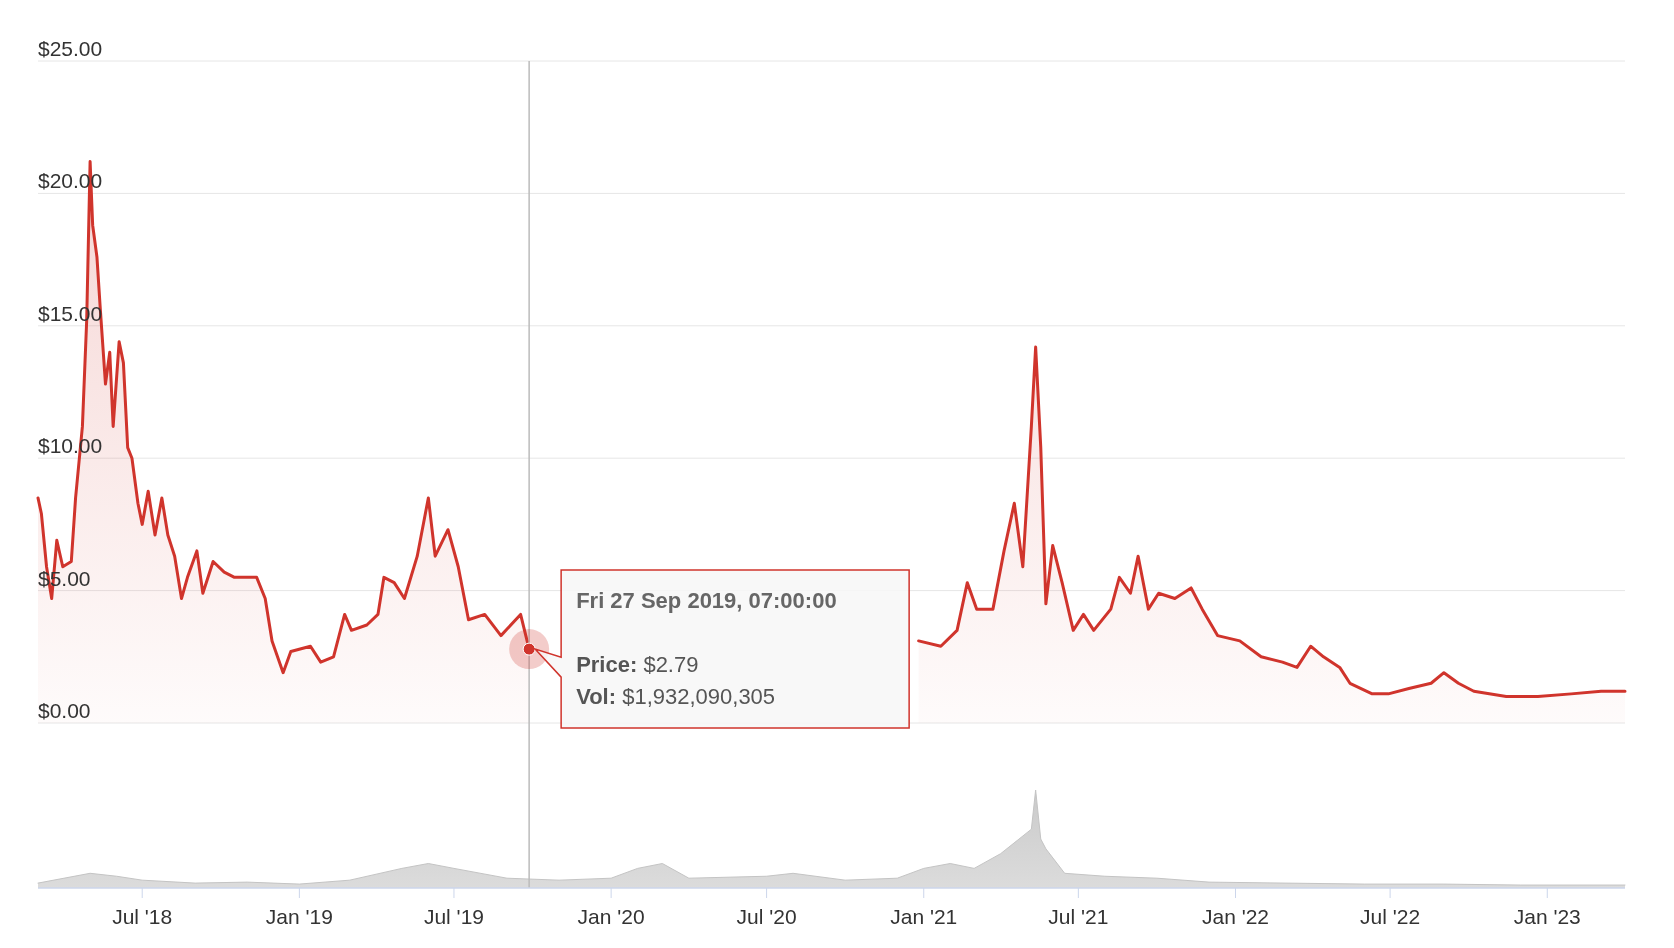 Image resolution: width=1674 pixels, height=948 pixels. I want to click on x-tick-label: Jan '21, so click(924, 916).